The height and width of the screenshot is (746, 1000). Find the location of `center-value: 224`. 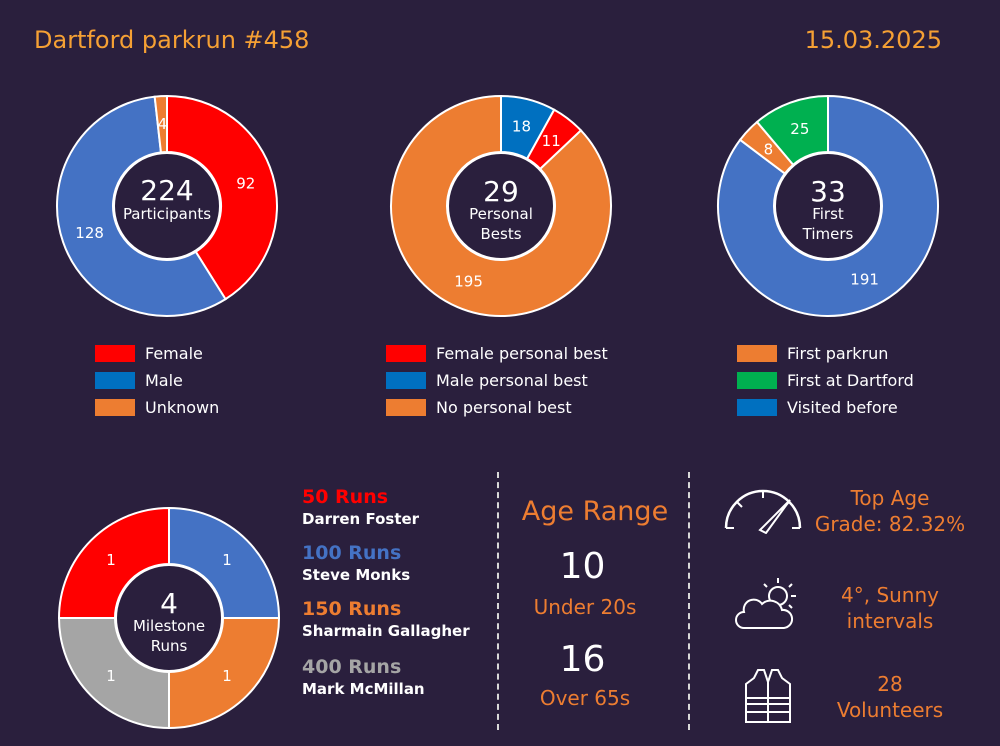

center-value: 224 is located at coordinates (166, 190).